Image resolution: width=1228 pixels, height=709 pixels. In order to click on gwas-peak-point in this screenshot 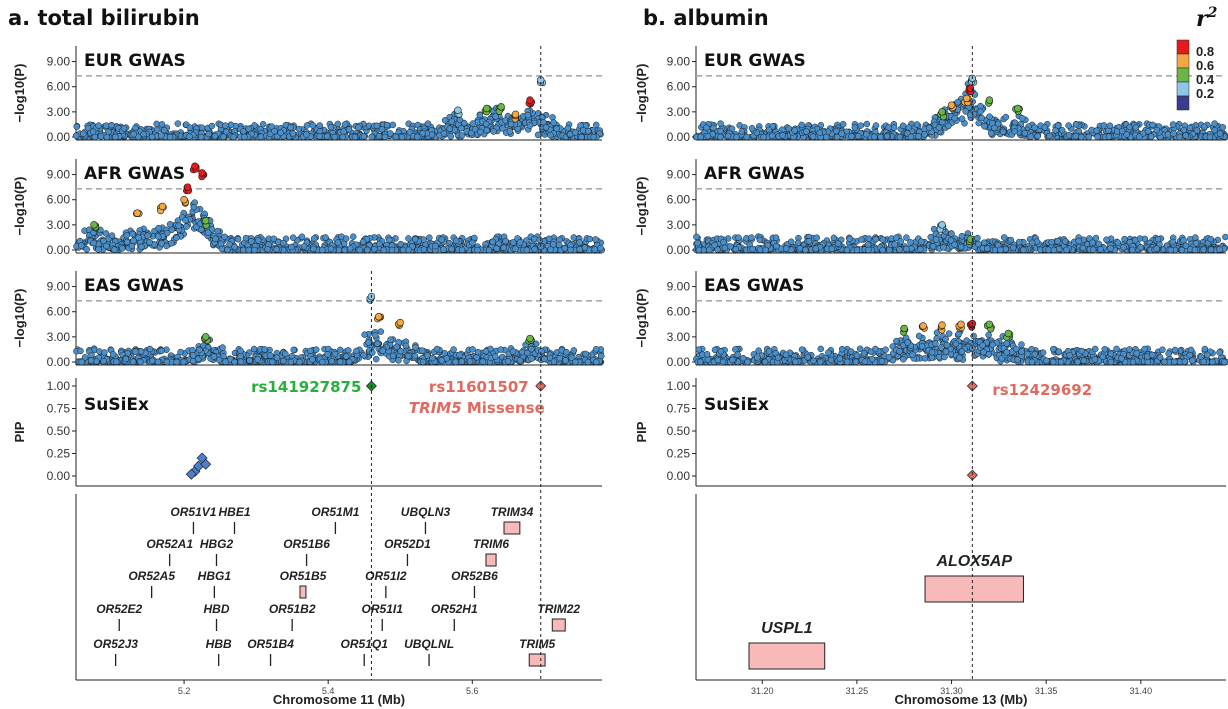, I will do `click(942, 112)`.